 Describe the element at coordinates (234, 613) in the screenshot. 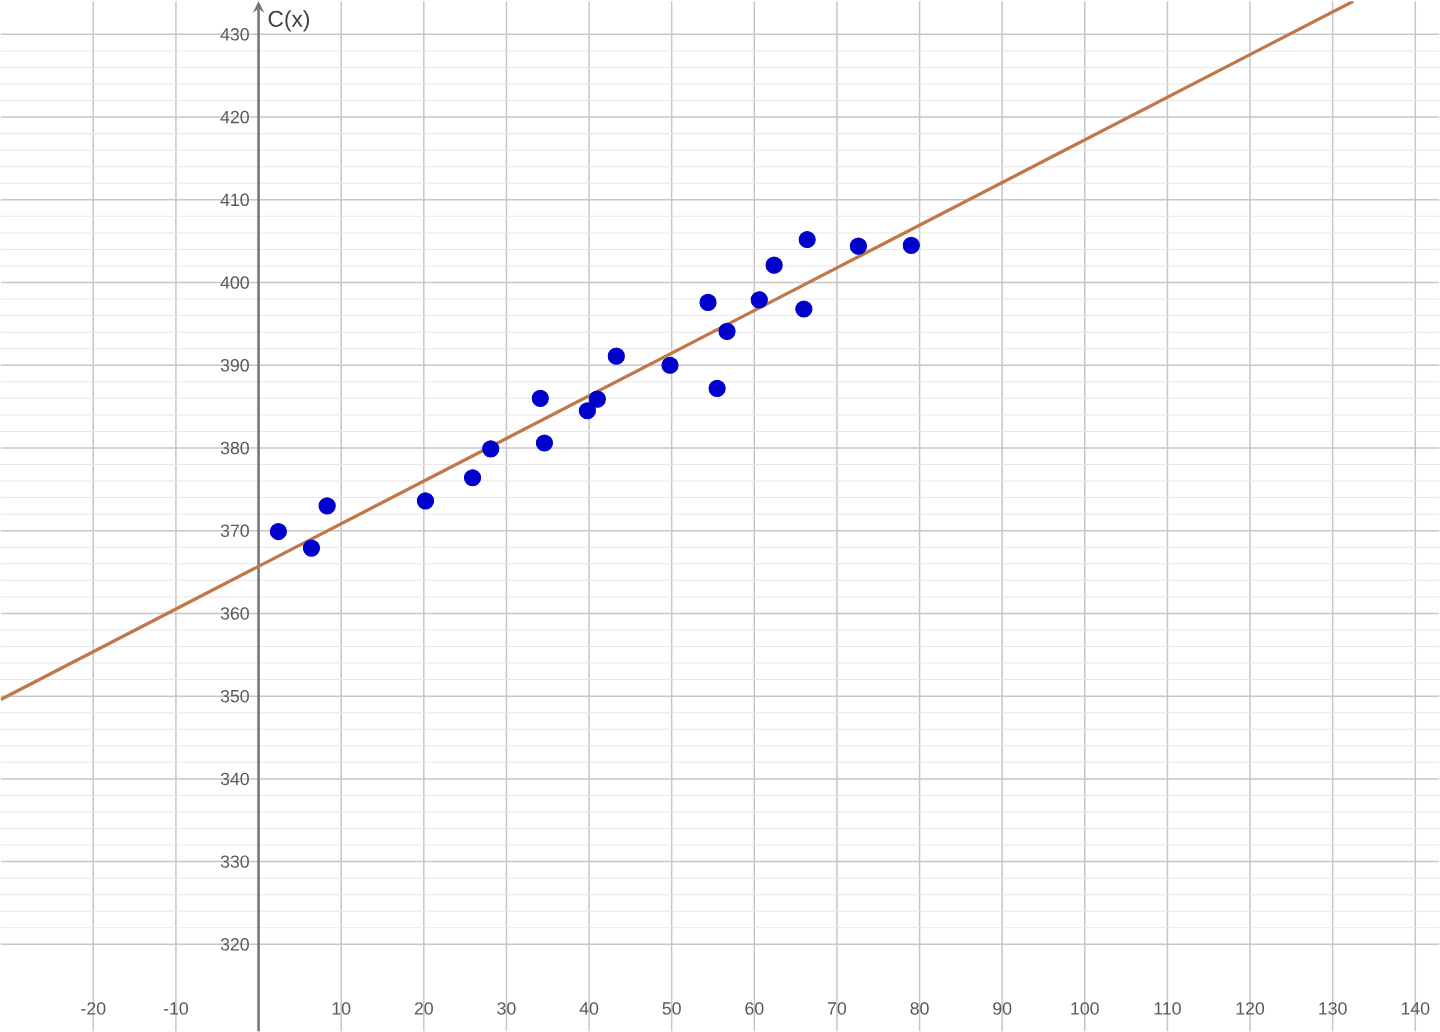

I see `y-tick-label: 360` at that location.